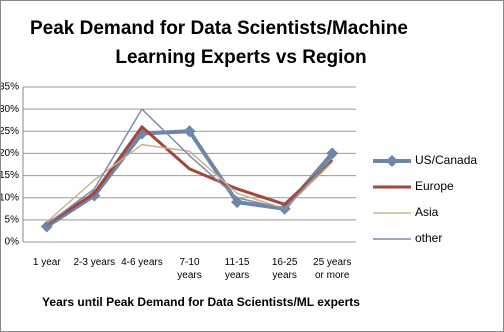 The image size is (504, 332). I want to click on x-tick-label: 25 years or more, so click(332, 269).